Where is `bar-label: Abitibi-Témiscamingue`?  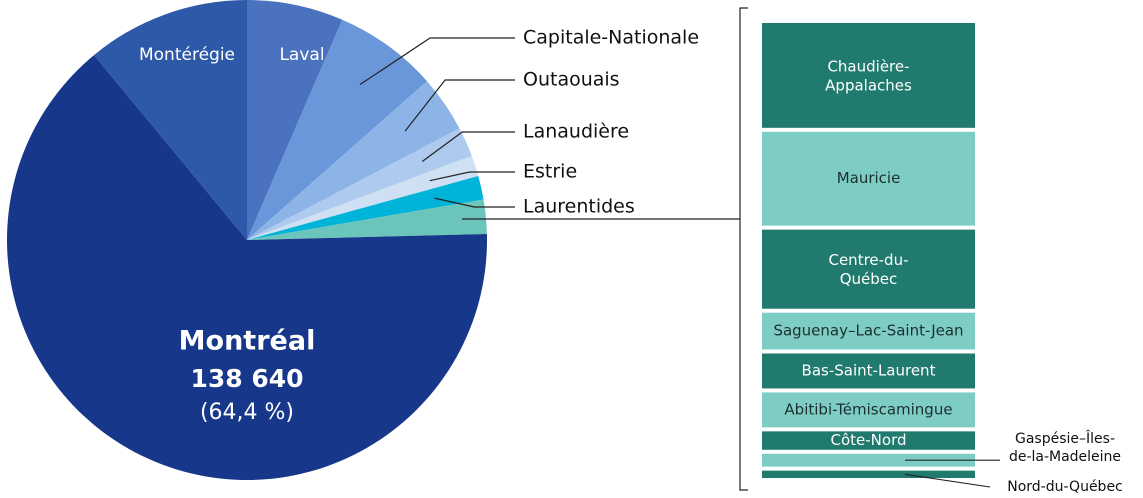 bar-label: Abitibi-Témiscamingue is located at coordinates (868, 409).